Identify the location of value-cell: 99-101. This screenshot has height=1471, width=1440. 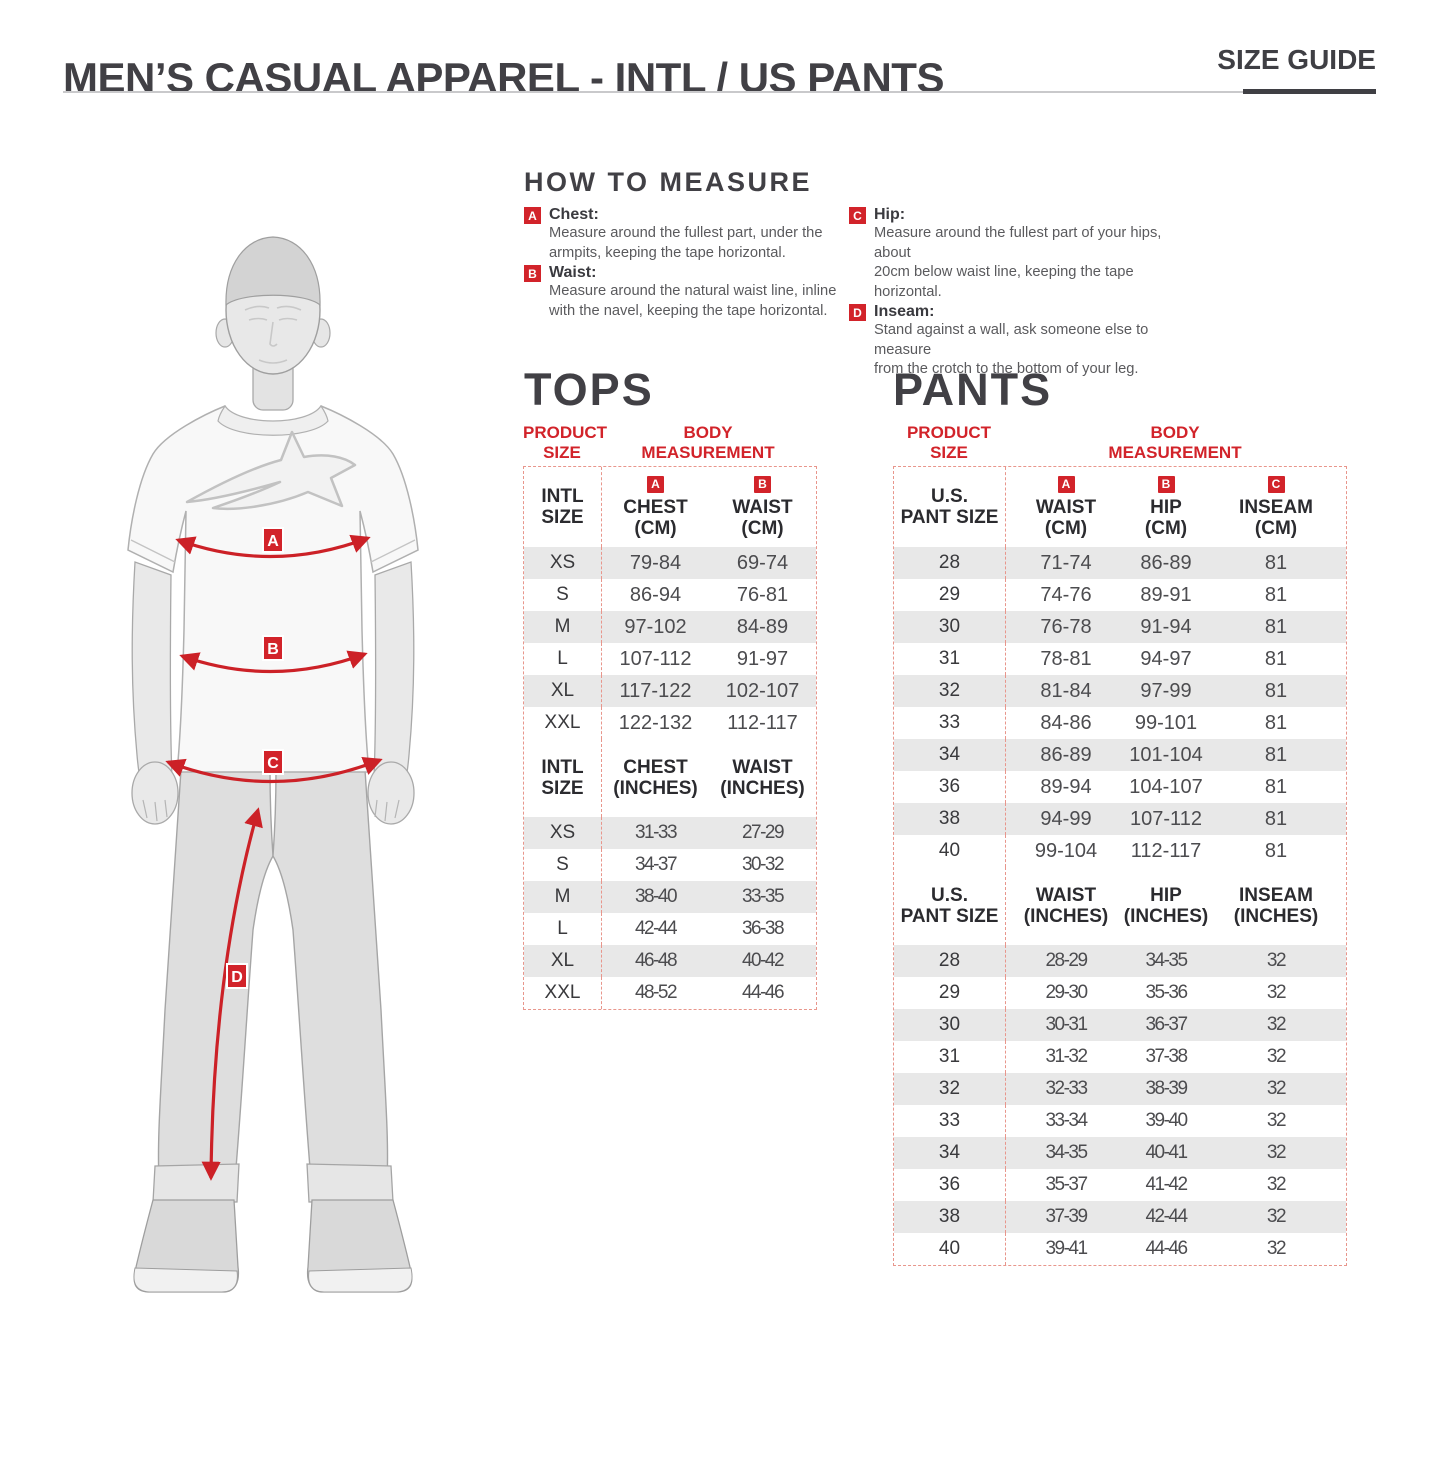
(1166, 722).